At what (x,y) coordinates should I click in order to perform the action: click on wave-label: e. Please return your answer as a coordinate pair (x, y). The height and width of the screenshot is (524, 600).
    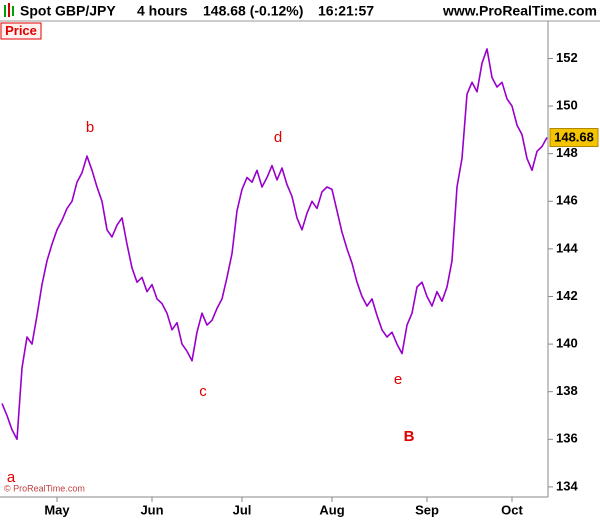
    Looking at the image, I should click on (398, 379).